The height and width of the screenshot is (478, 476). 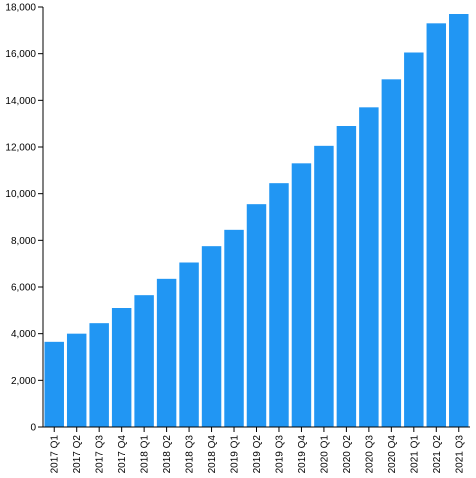 What do you see at coordinates (20, 194) in the screenshot?
I see `y-tick-label: 10,000` at bounding box center [20, 194].